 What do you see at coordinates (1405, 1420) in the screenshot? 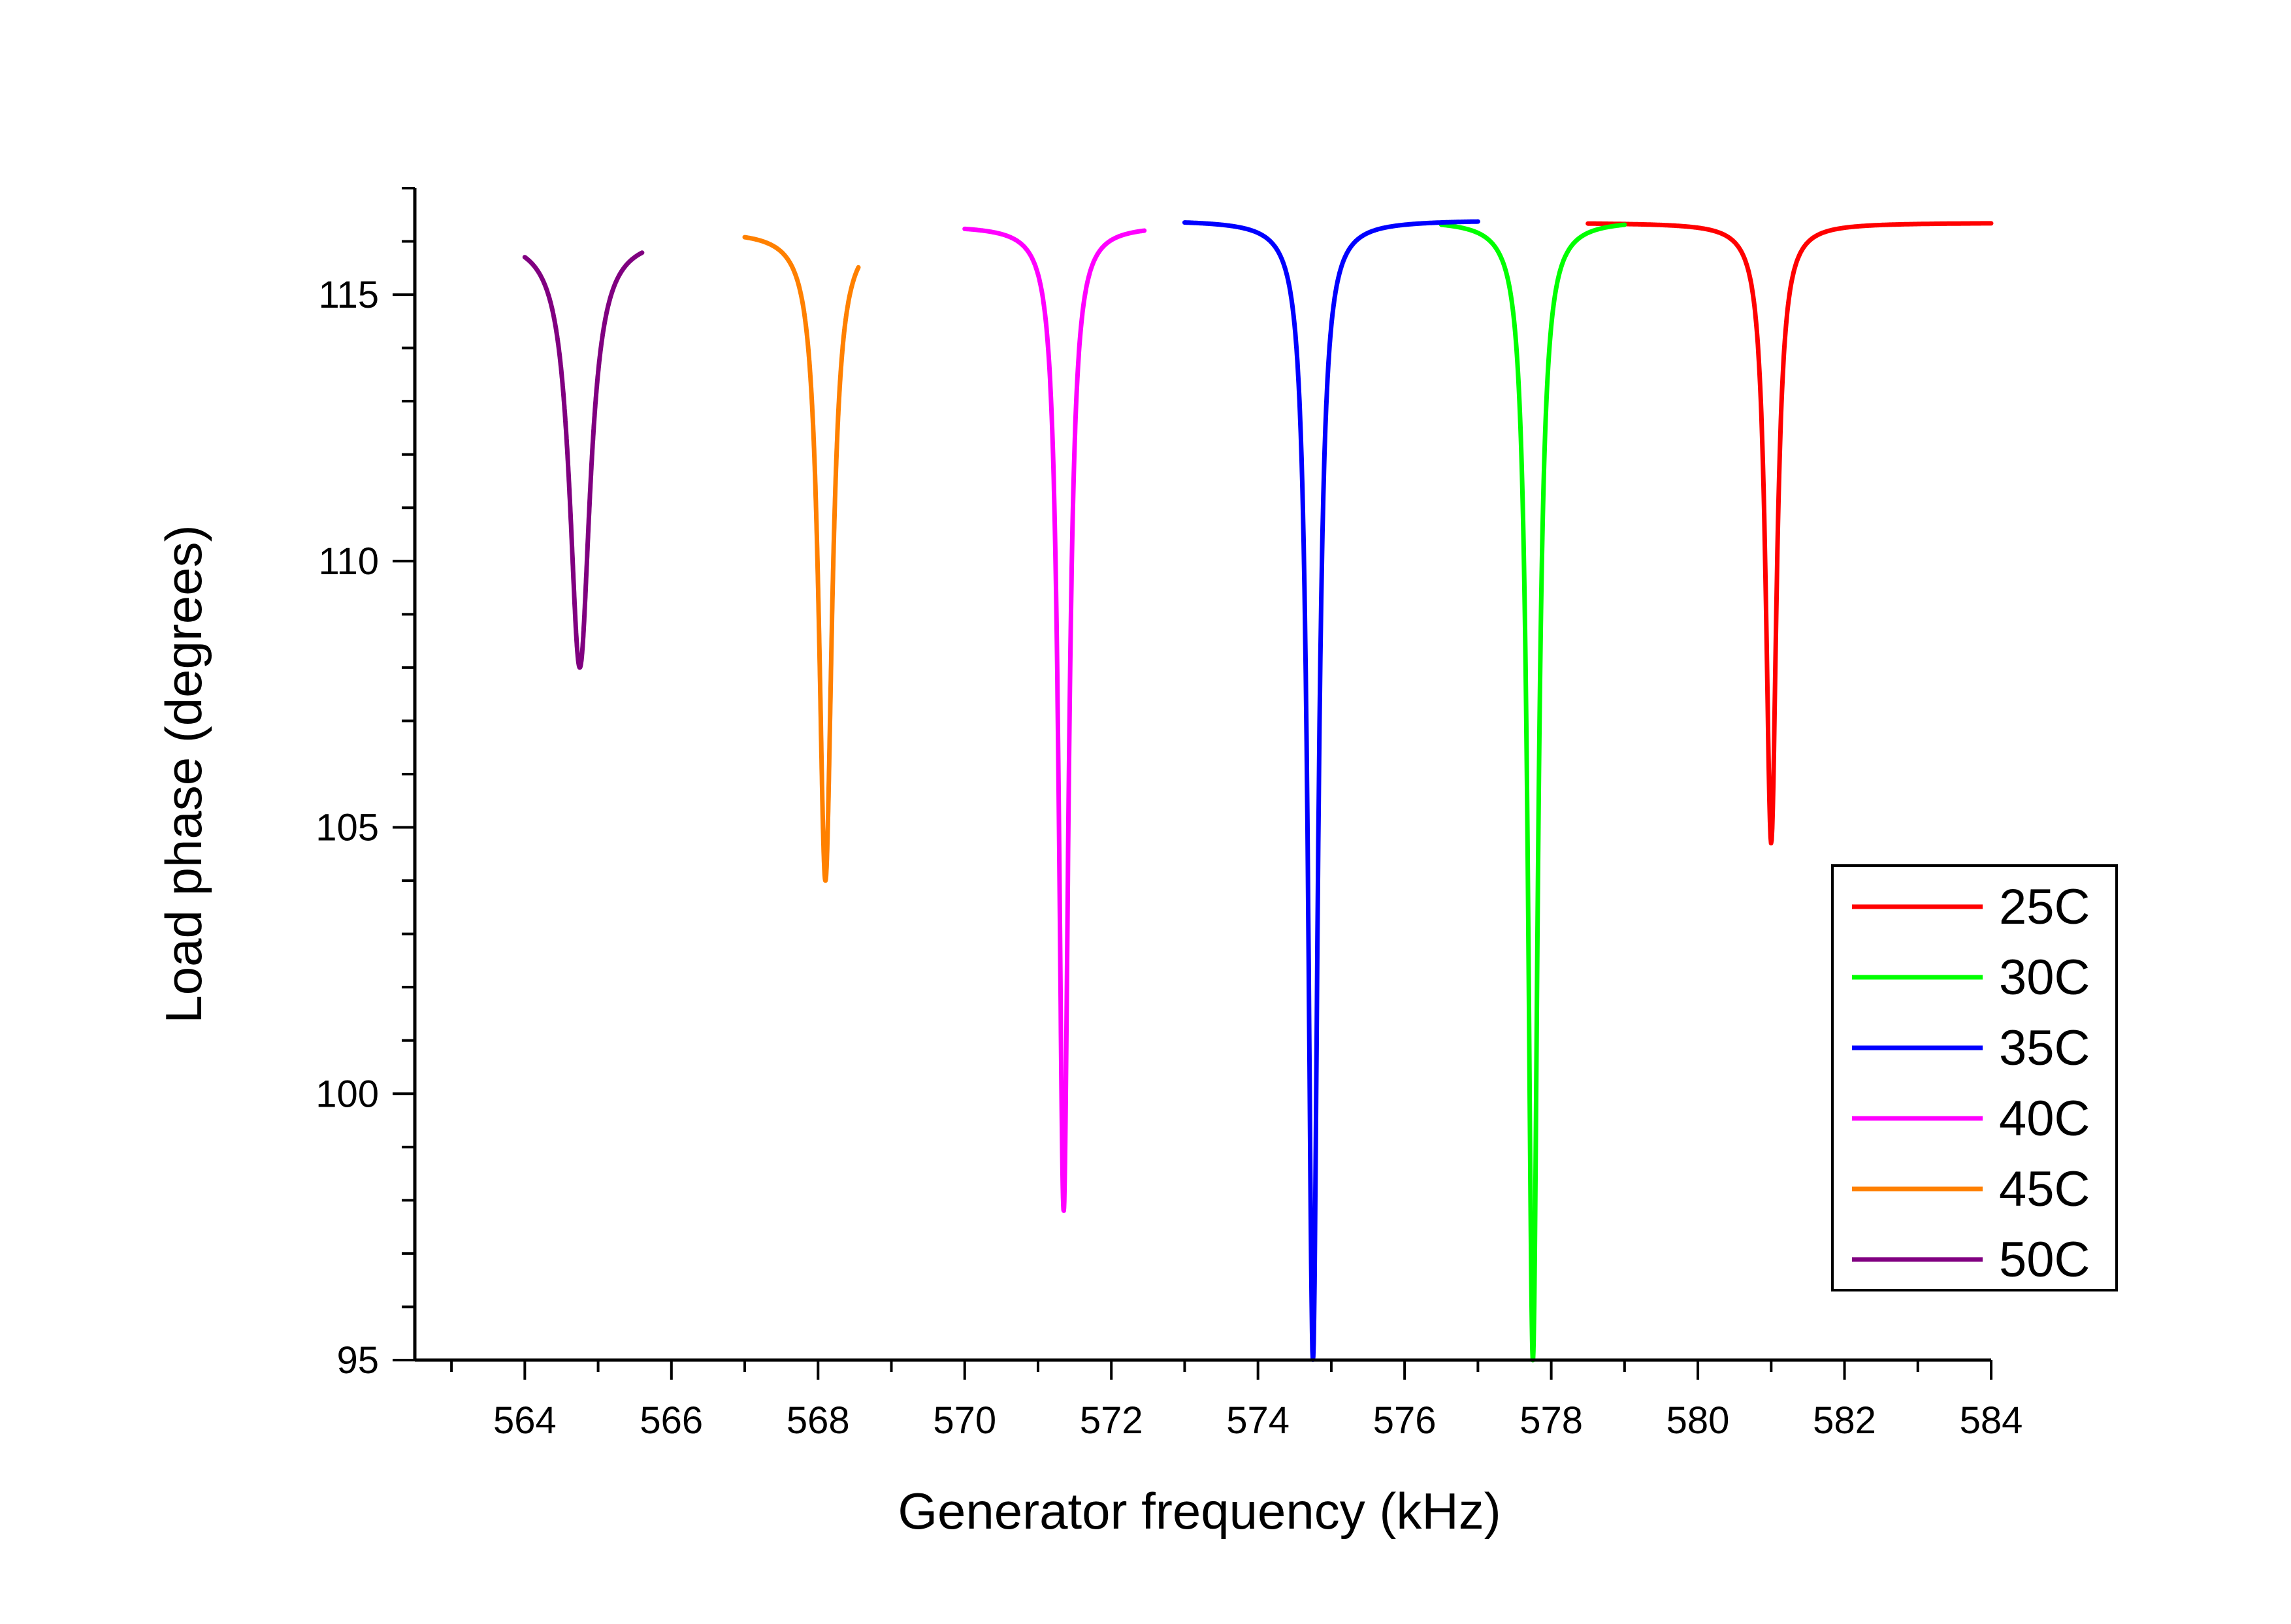
I see `x-tick-label-576: 576` at bounding box center [1405, 1420].